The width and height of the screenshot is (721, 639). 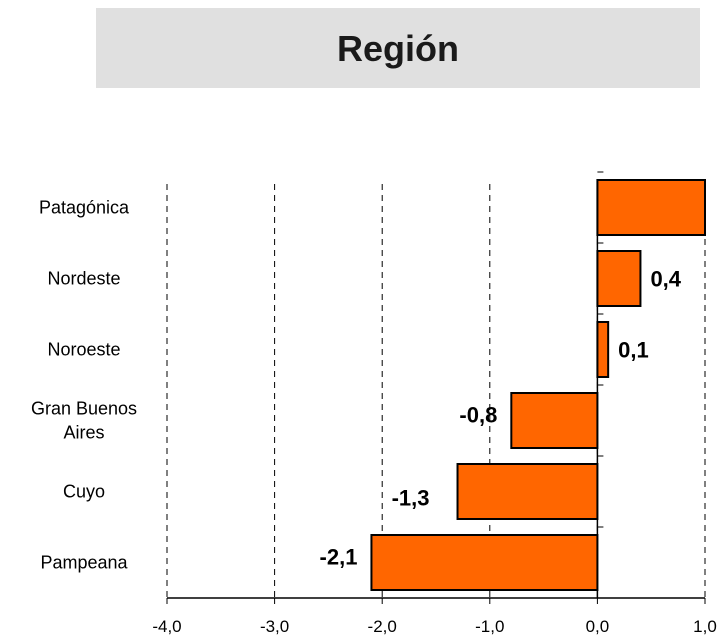 I want to click on chart-title-box: Región, so click(x=398, y=48).